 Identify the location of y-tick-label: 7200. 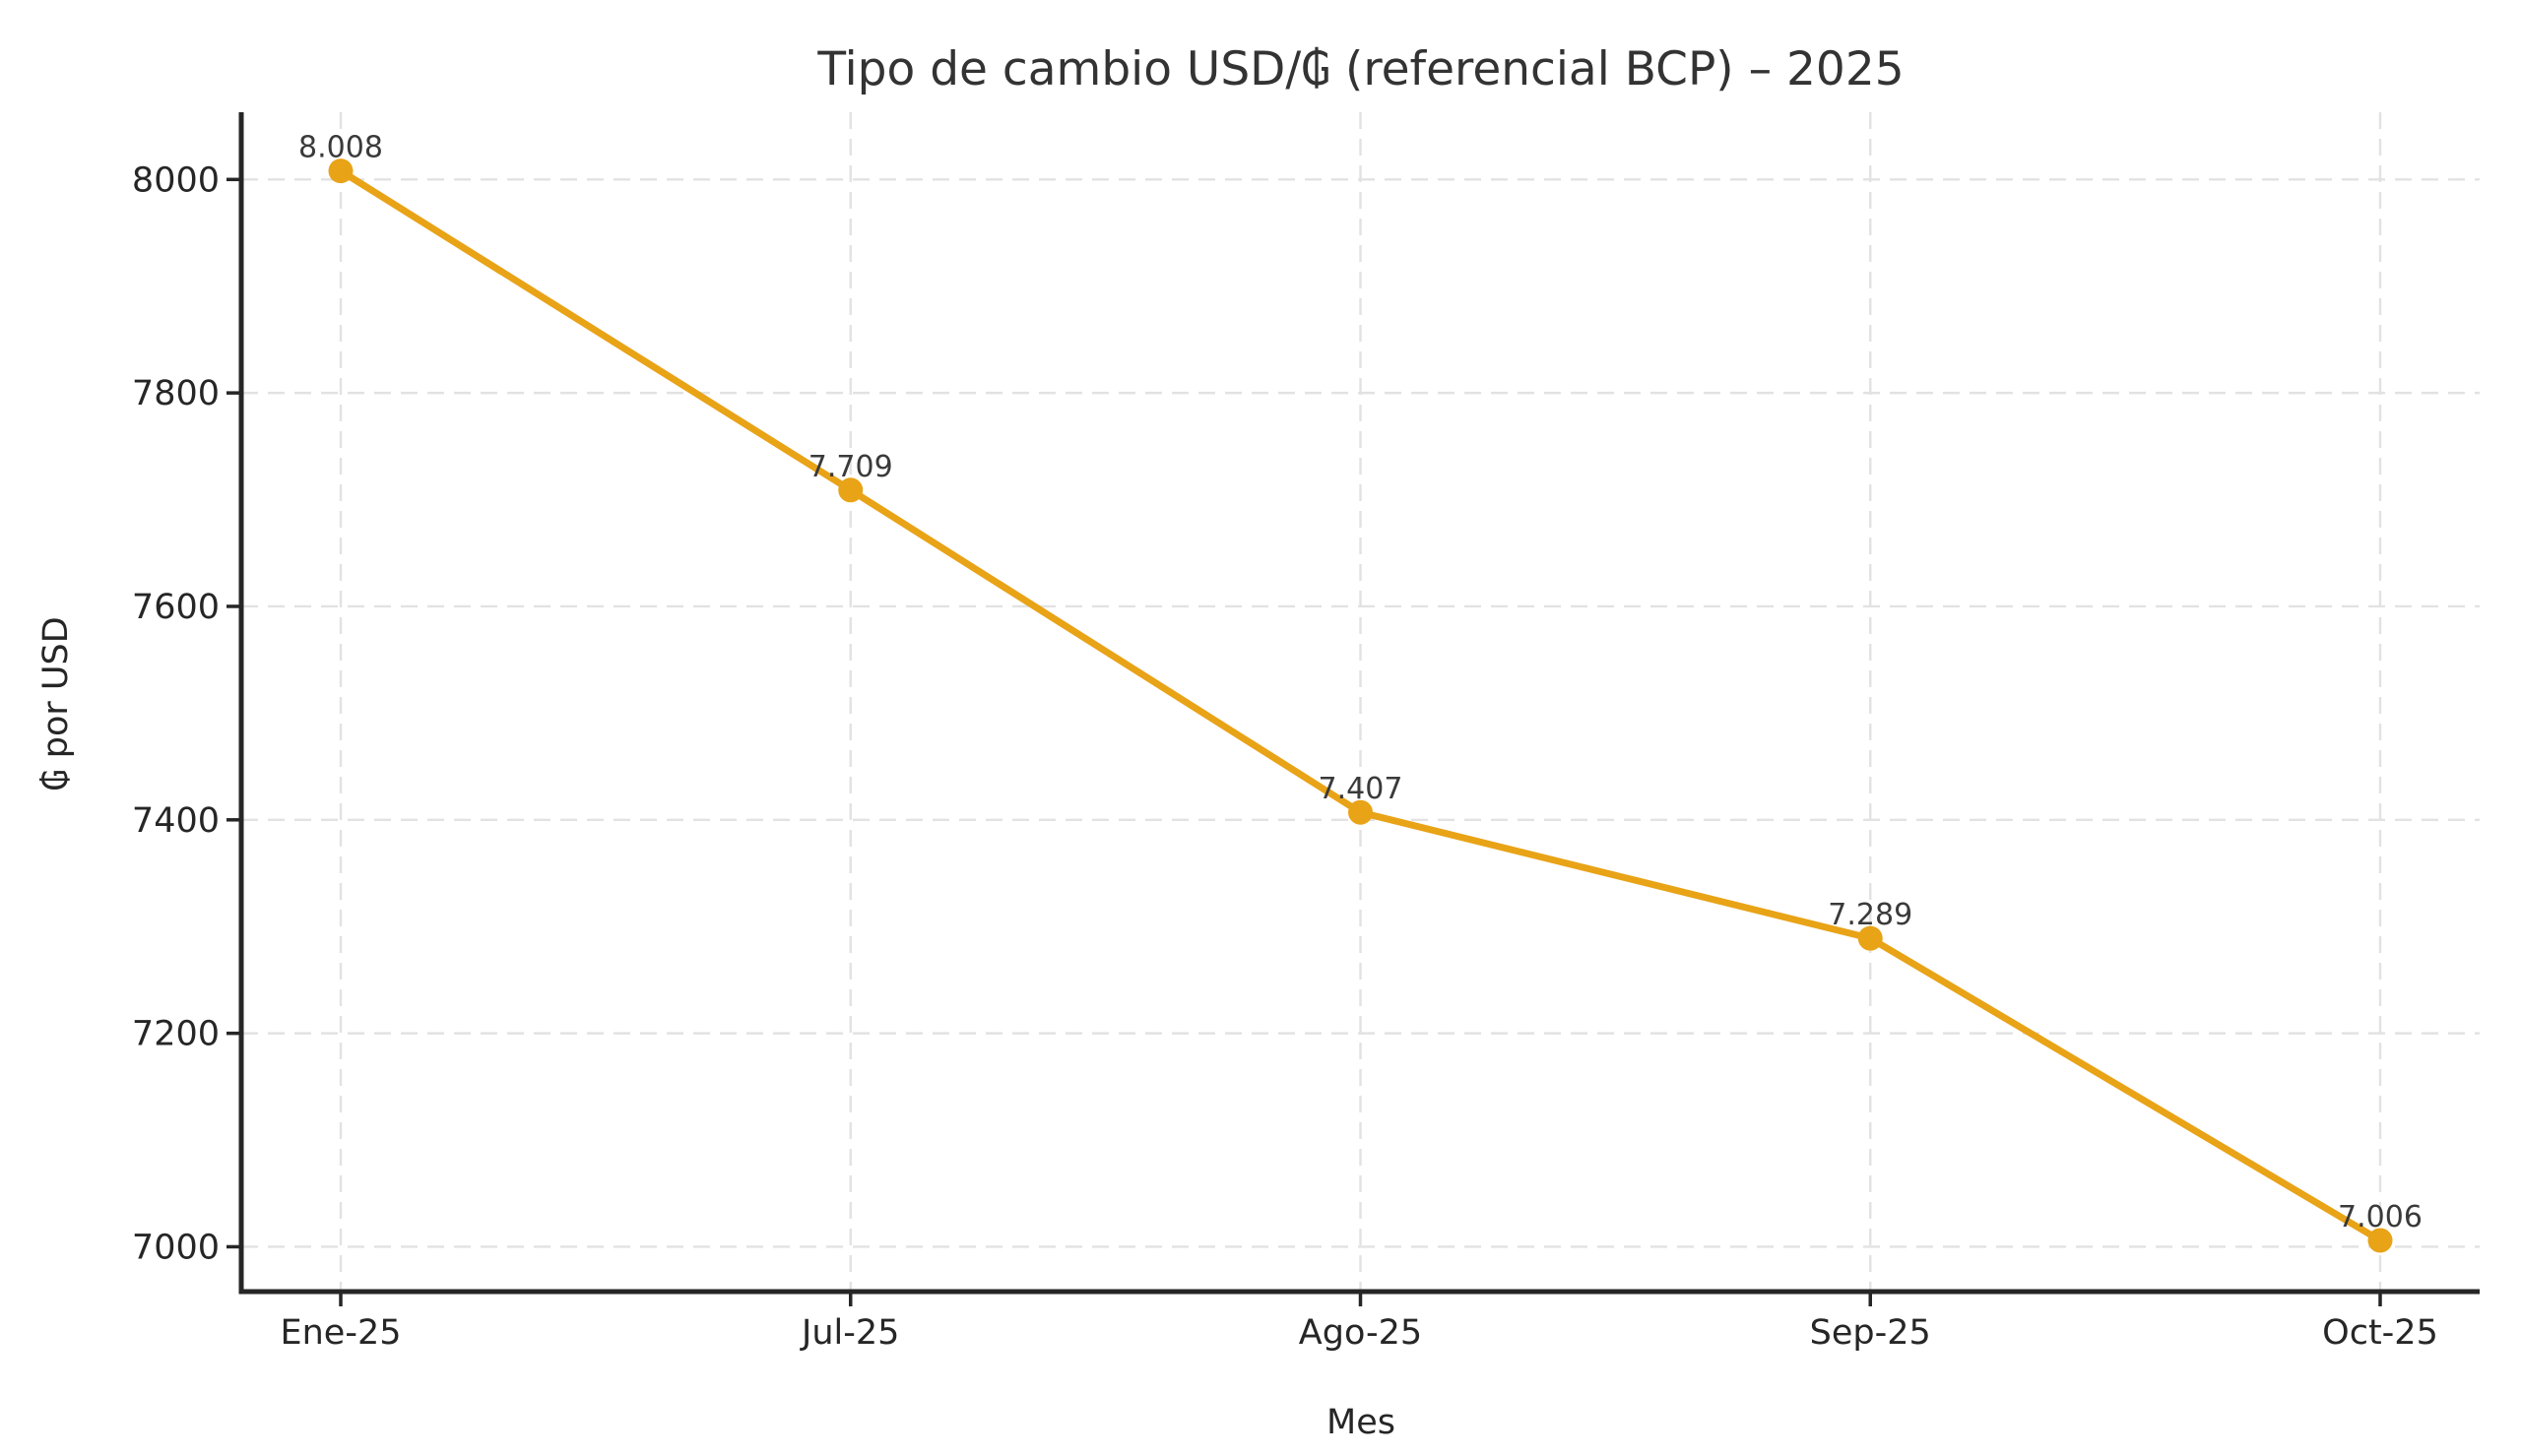
(176, 1034).